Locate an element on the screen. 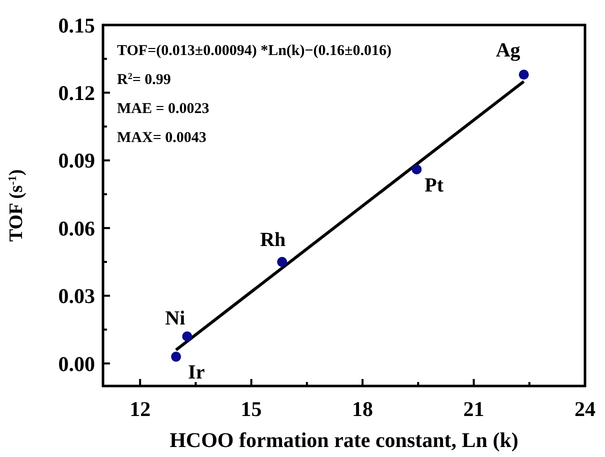 The image size is (605, 457). x-tick-label: 12 is located at coordinates (140, 409).